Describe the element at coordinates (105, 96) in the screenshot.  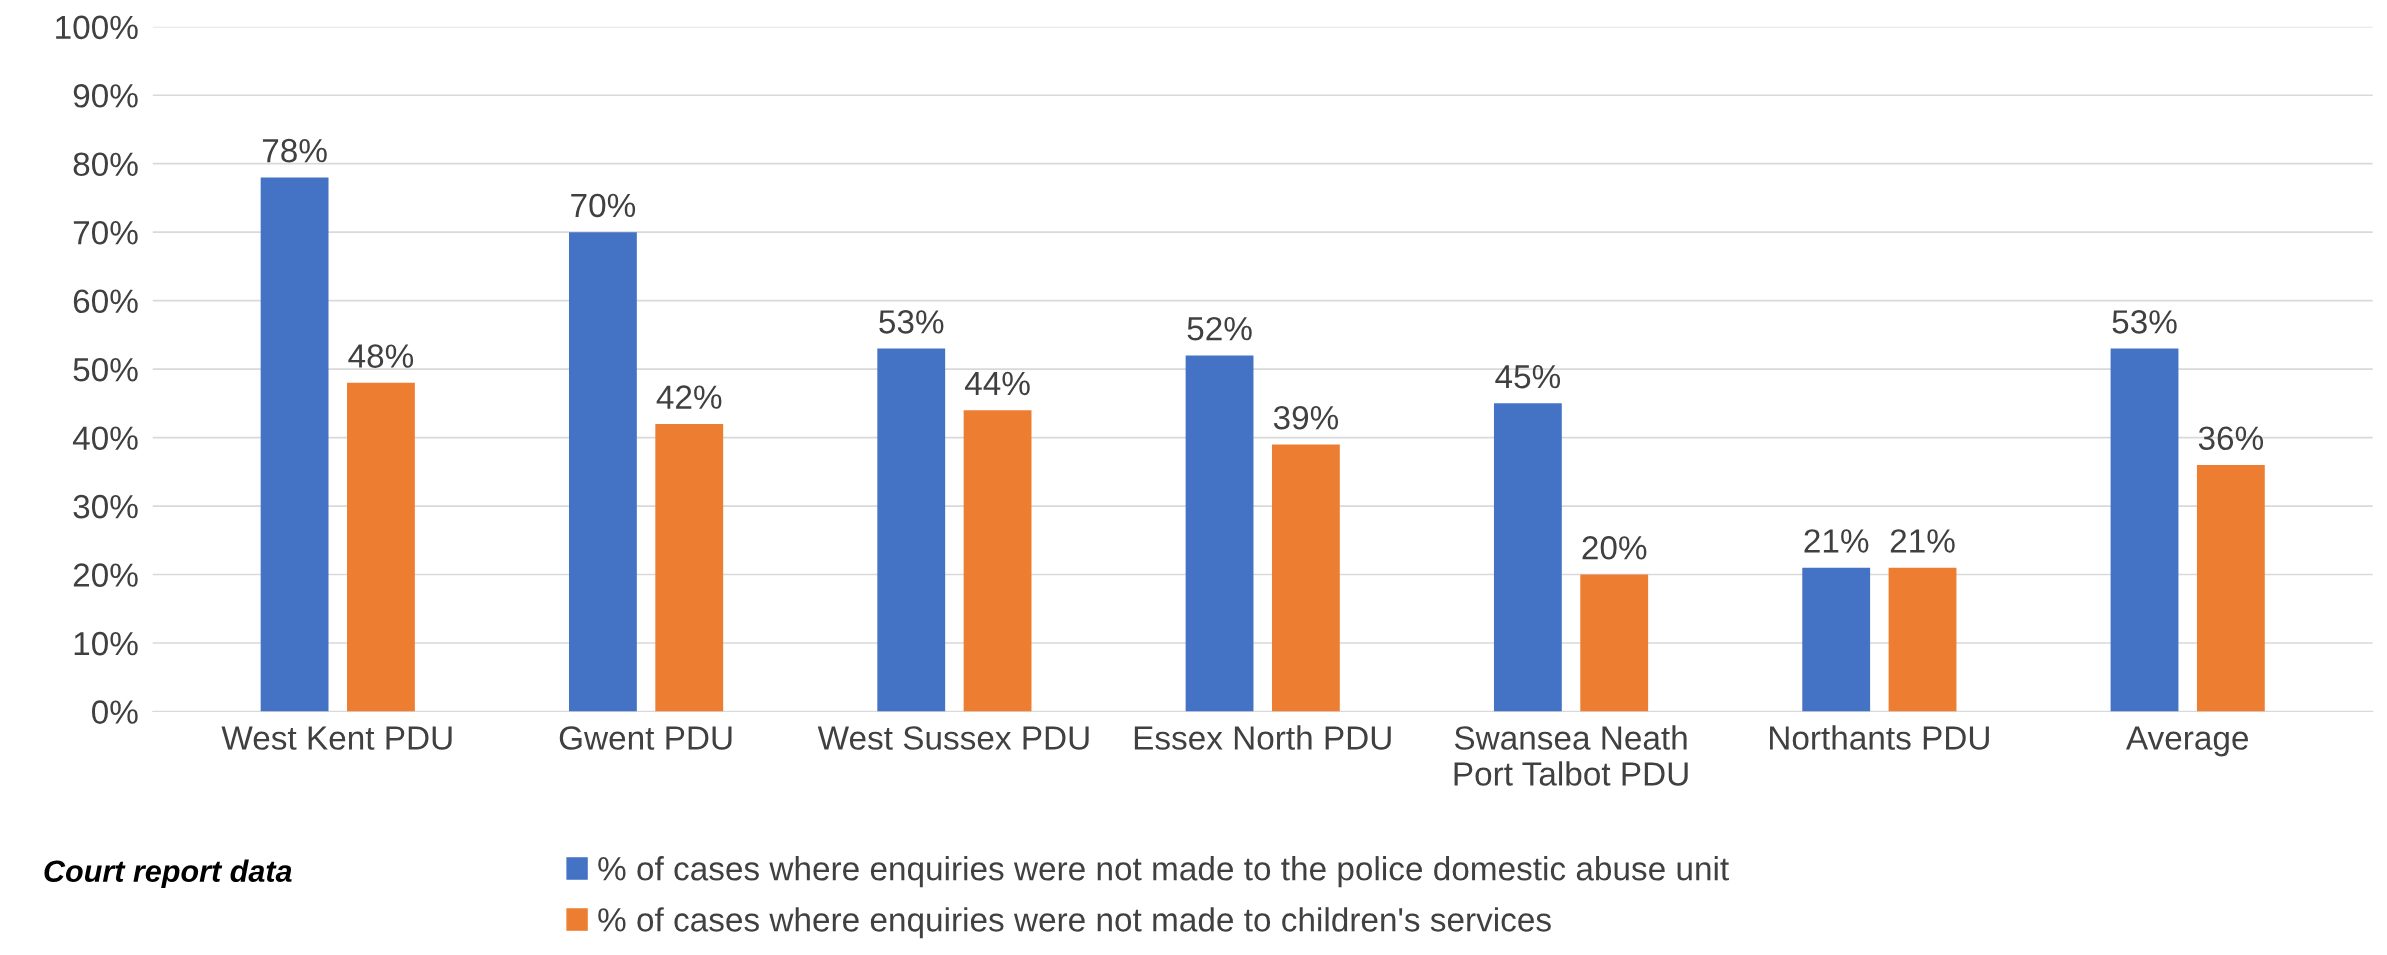
I see `y-tick-label: 90%` at that location.